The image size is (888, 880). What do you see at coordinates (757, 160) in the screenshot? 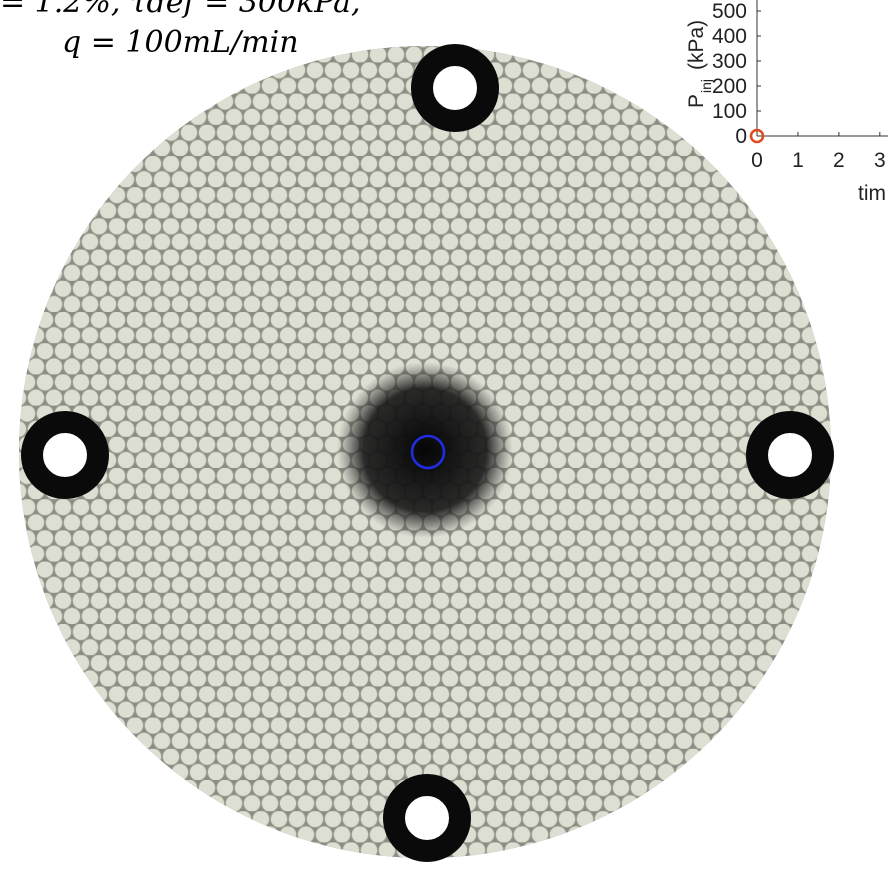
I see `x-tick-label: 0` at bounding box center [757, 160].